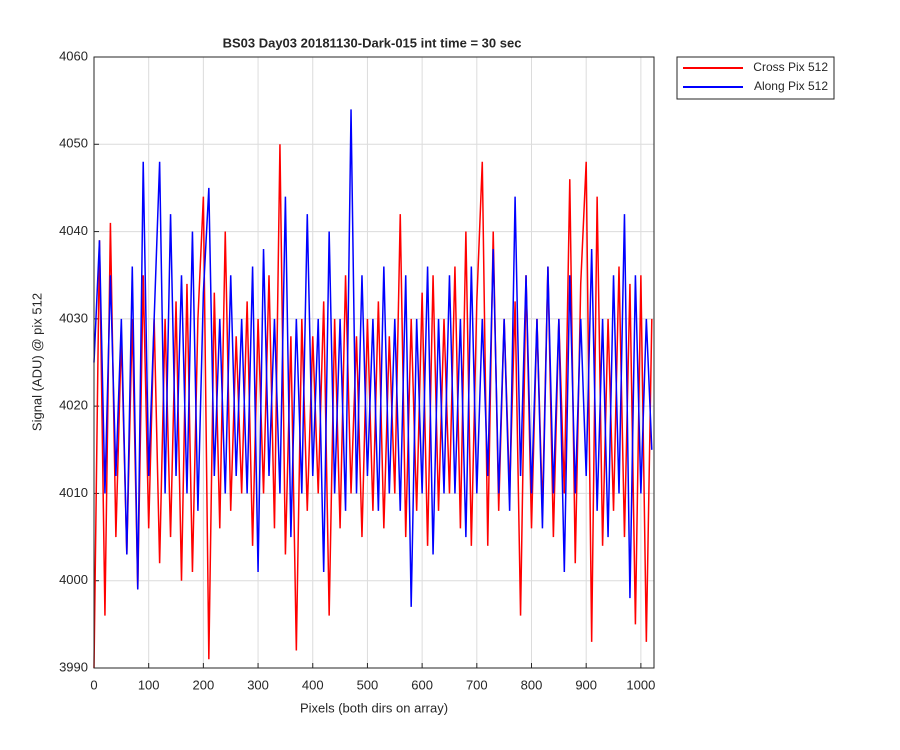 This screenshot has height=750, width=900. What do you see at coordinates (73, 55) in the screenshot?
I see `y-tick-label: 4060` at bounding box center [73, 55].